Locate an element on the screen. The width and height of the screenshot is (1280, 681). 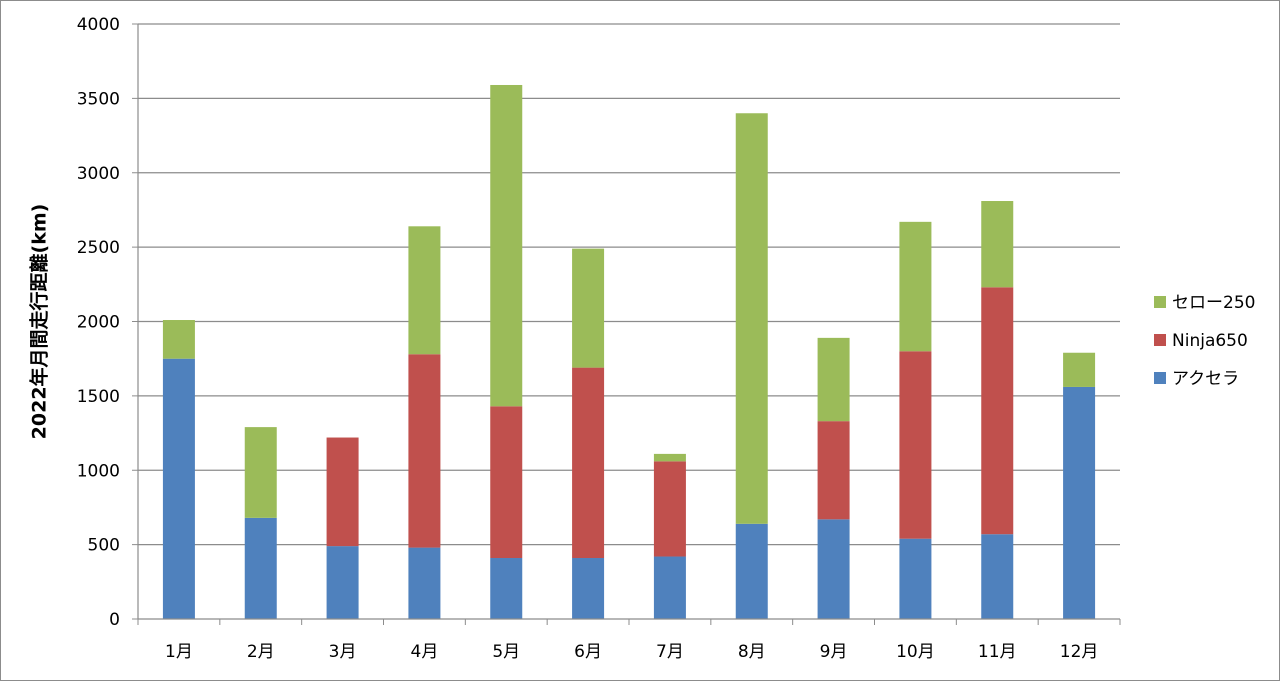
y-tick-label: 4000 is located at coordinates (98, 25).